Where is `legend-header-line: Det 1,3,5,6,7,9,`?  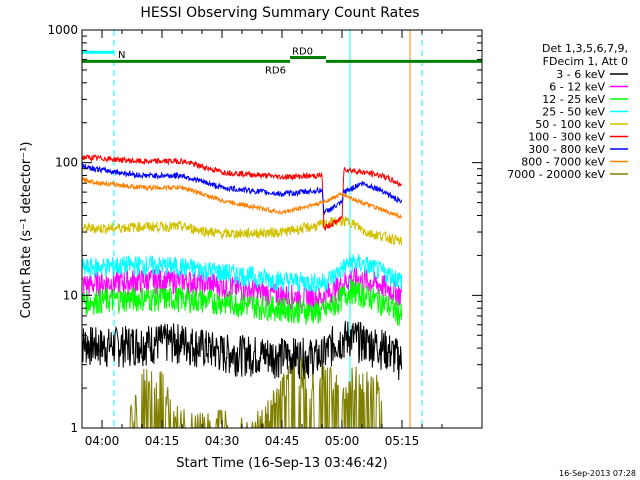 legend-header-line: Det 1,3,5,6,7,9, is located at coordinates (585, 48).